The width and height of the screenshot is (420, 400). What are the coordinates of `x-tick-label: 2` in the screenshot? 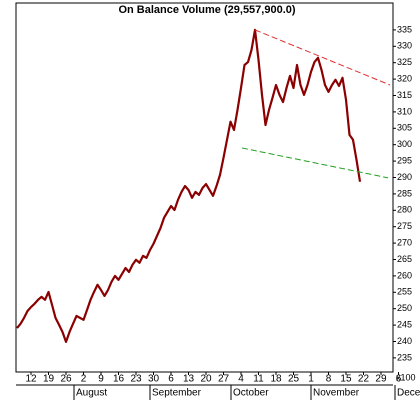 It's located at (84, 379).